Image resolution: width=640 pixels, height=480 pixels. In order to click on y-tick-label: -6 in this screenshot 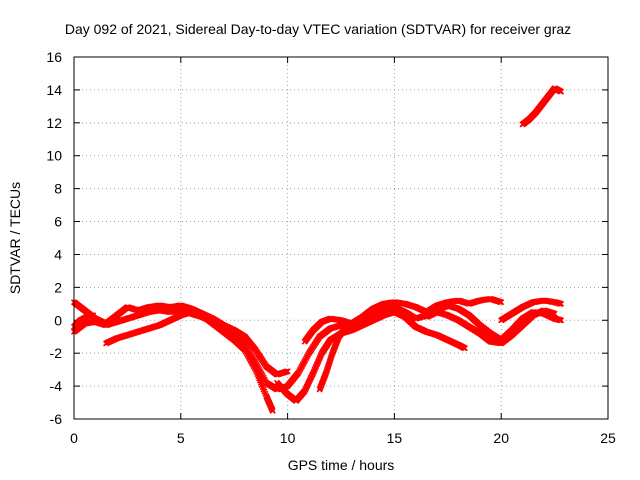, I will do `click(56, 419)`.